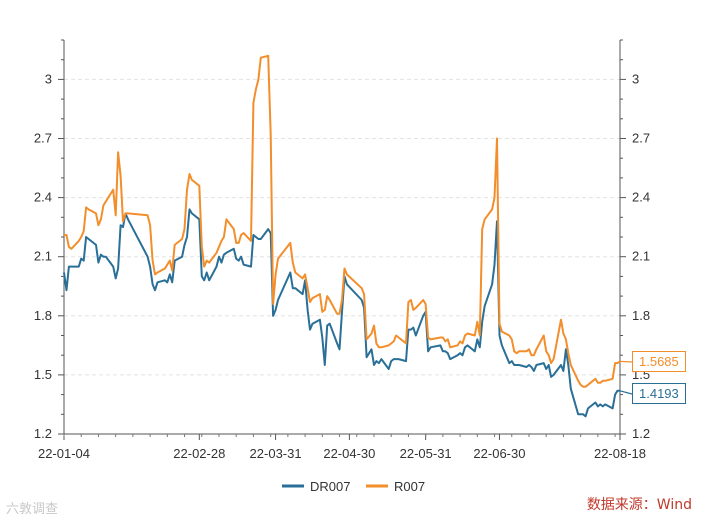  I want to click on x-tick-label: 22-03-31, so click(276, 453).